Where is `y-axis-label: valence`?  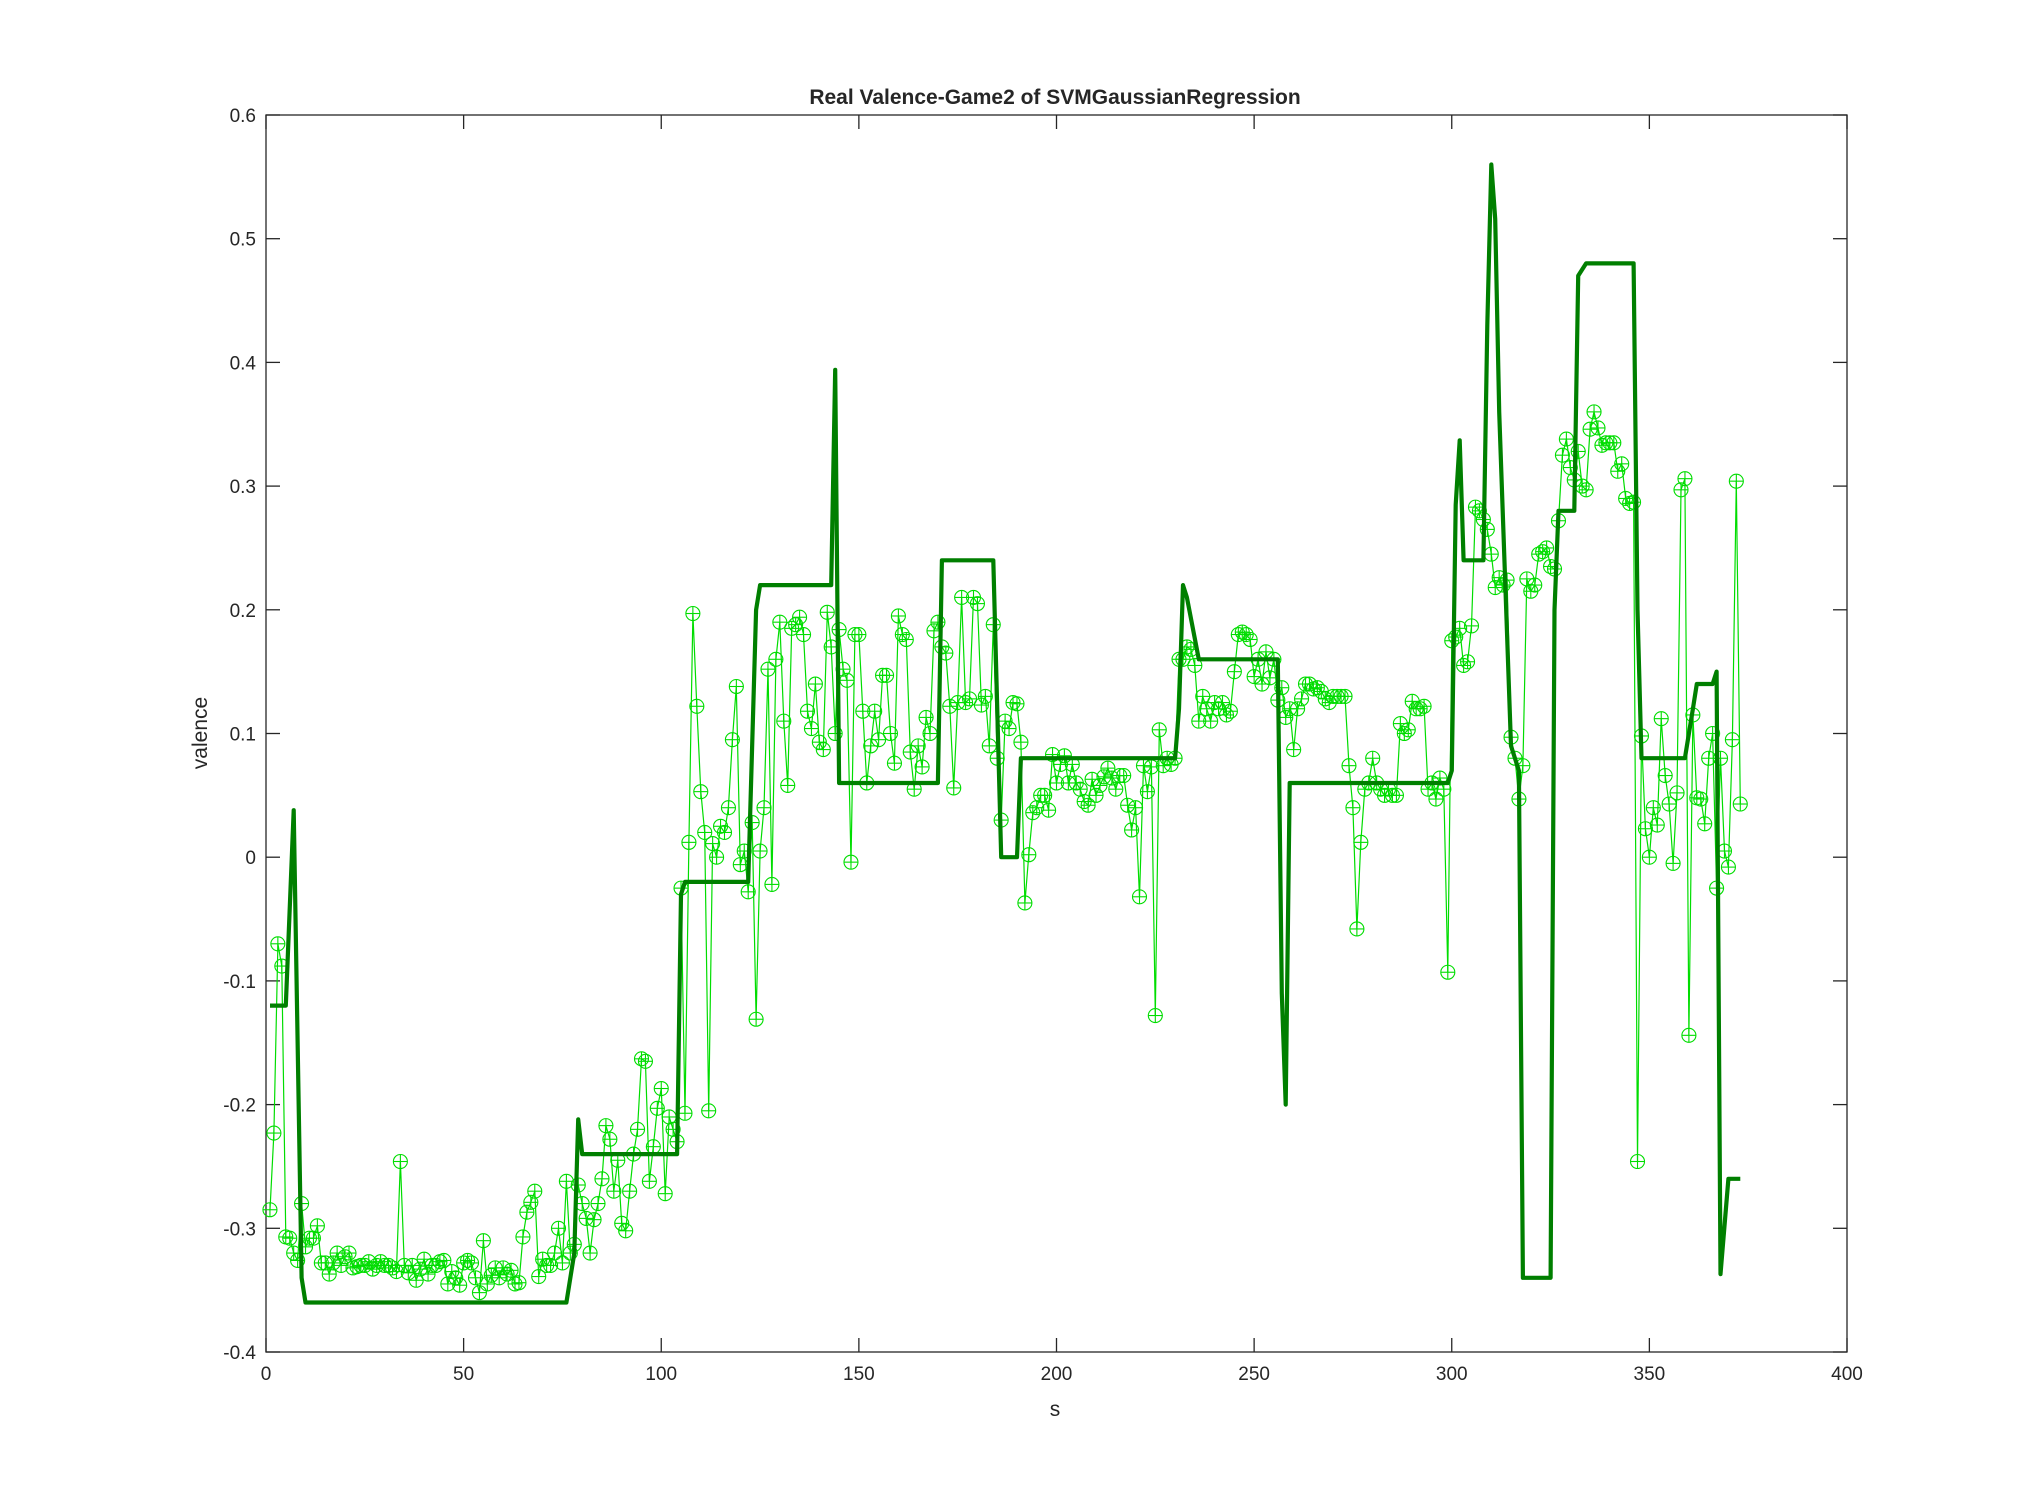
y-axis-label: valence is located at coordinates (200, 733).